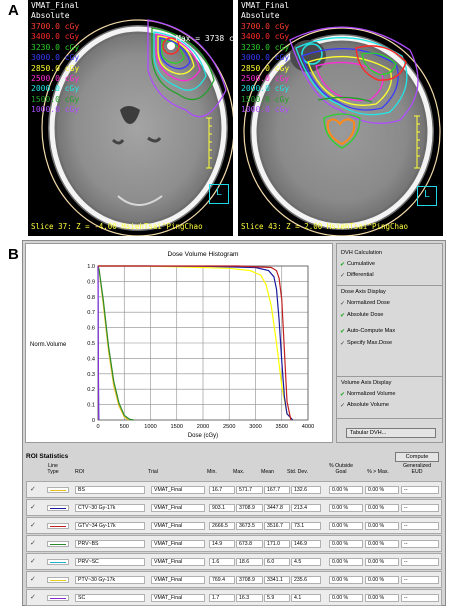 This screenshot has height=610, width=450. What do you see at coordinates (204, 38) in the screenshot?
I see `max-dose-label: Max = 3738 c` at bounding box center [204, 38].